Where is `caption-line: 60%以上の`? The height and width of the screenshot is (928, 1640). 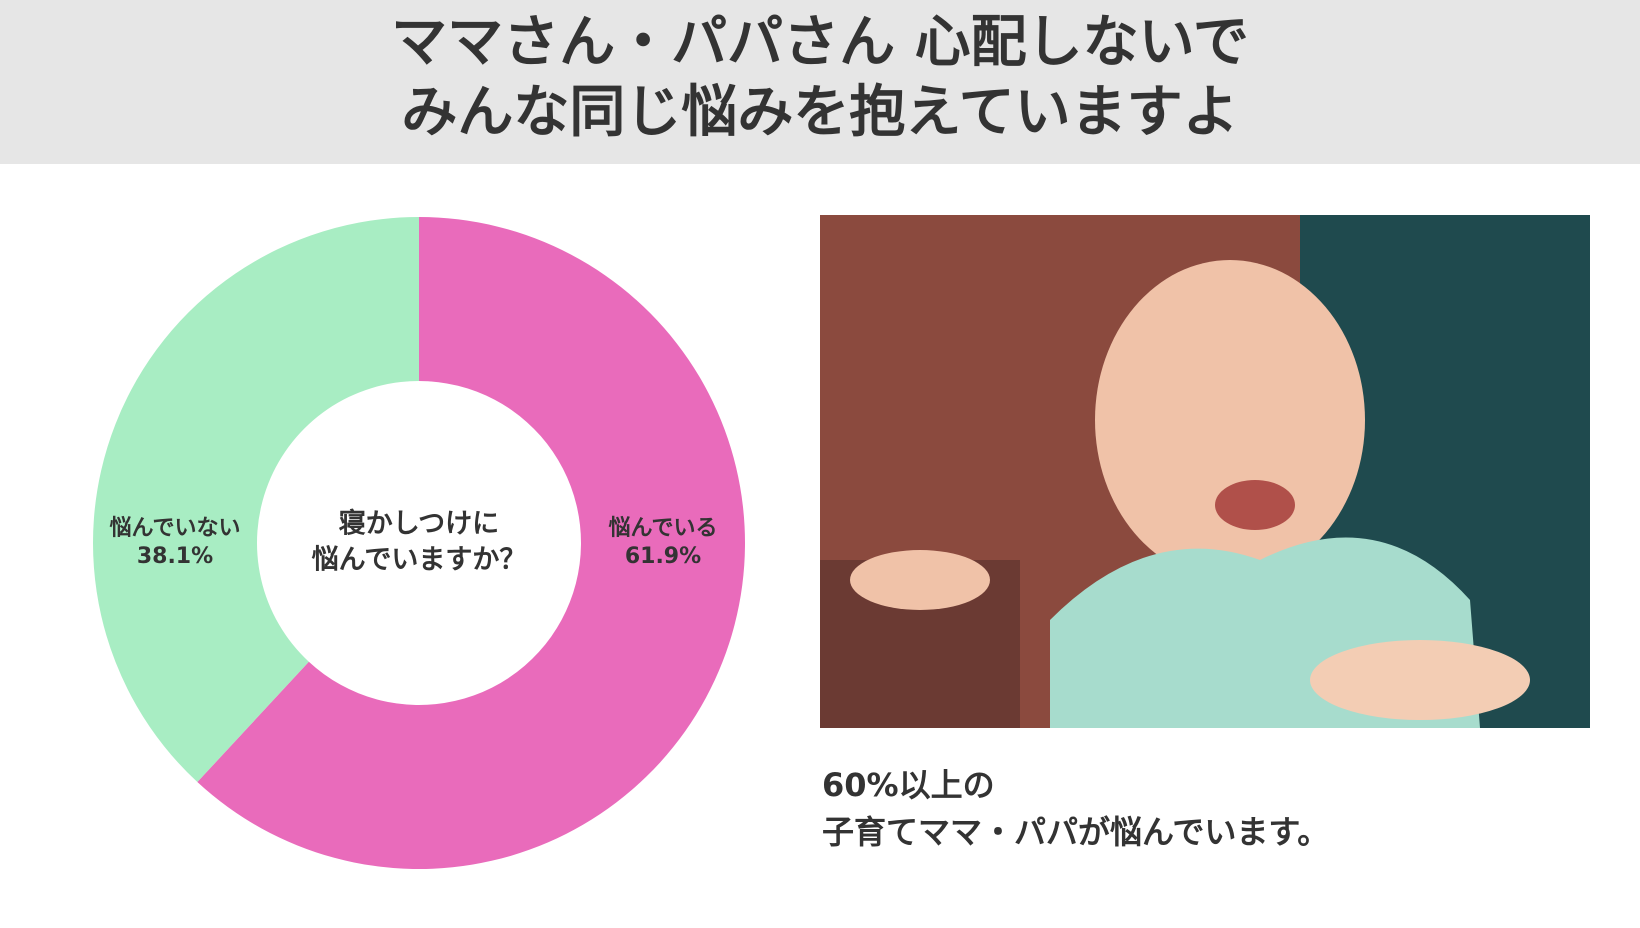
caption-line: 60%以上の is located at coordinates (908, 785).